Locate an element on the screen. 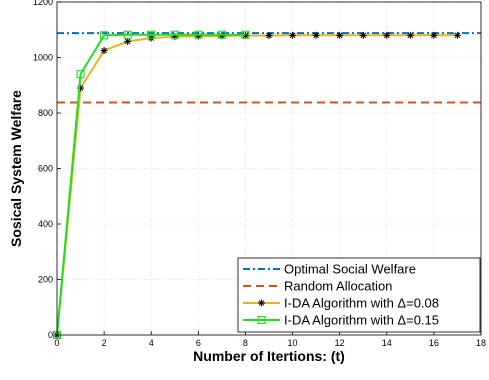 This screenshot has height=380, width=489. y-axis-title: Sosical System Welfare is located at coordinates (16, 168).